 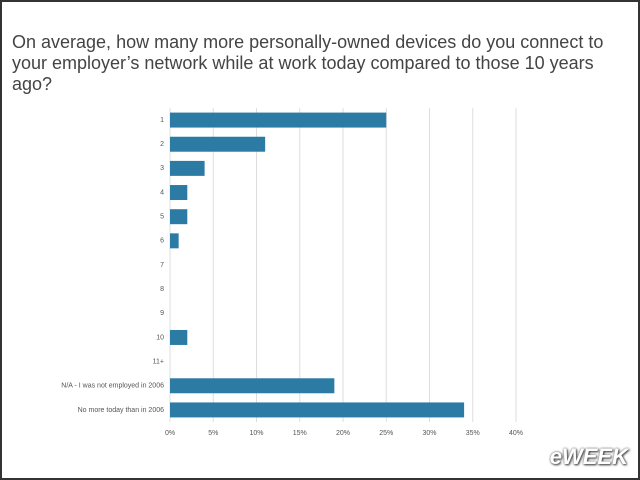 I want to click on y-tick-label: 8, so click(x=162, y=289).